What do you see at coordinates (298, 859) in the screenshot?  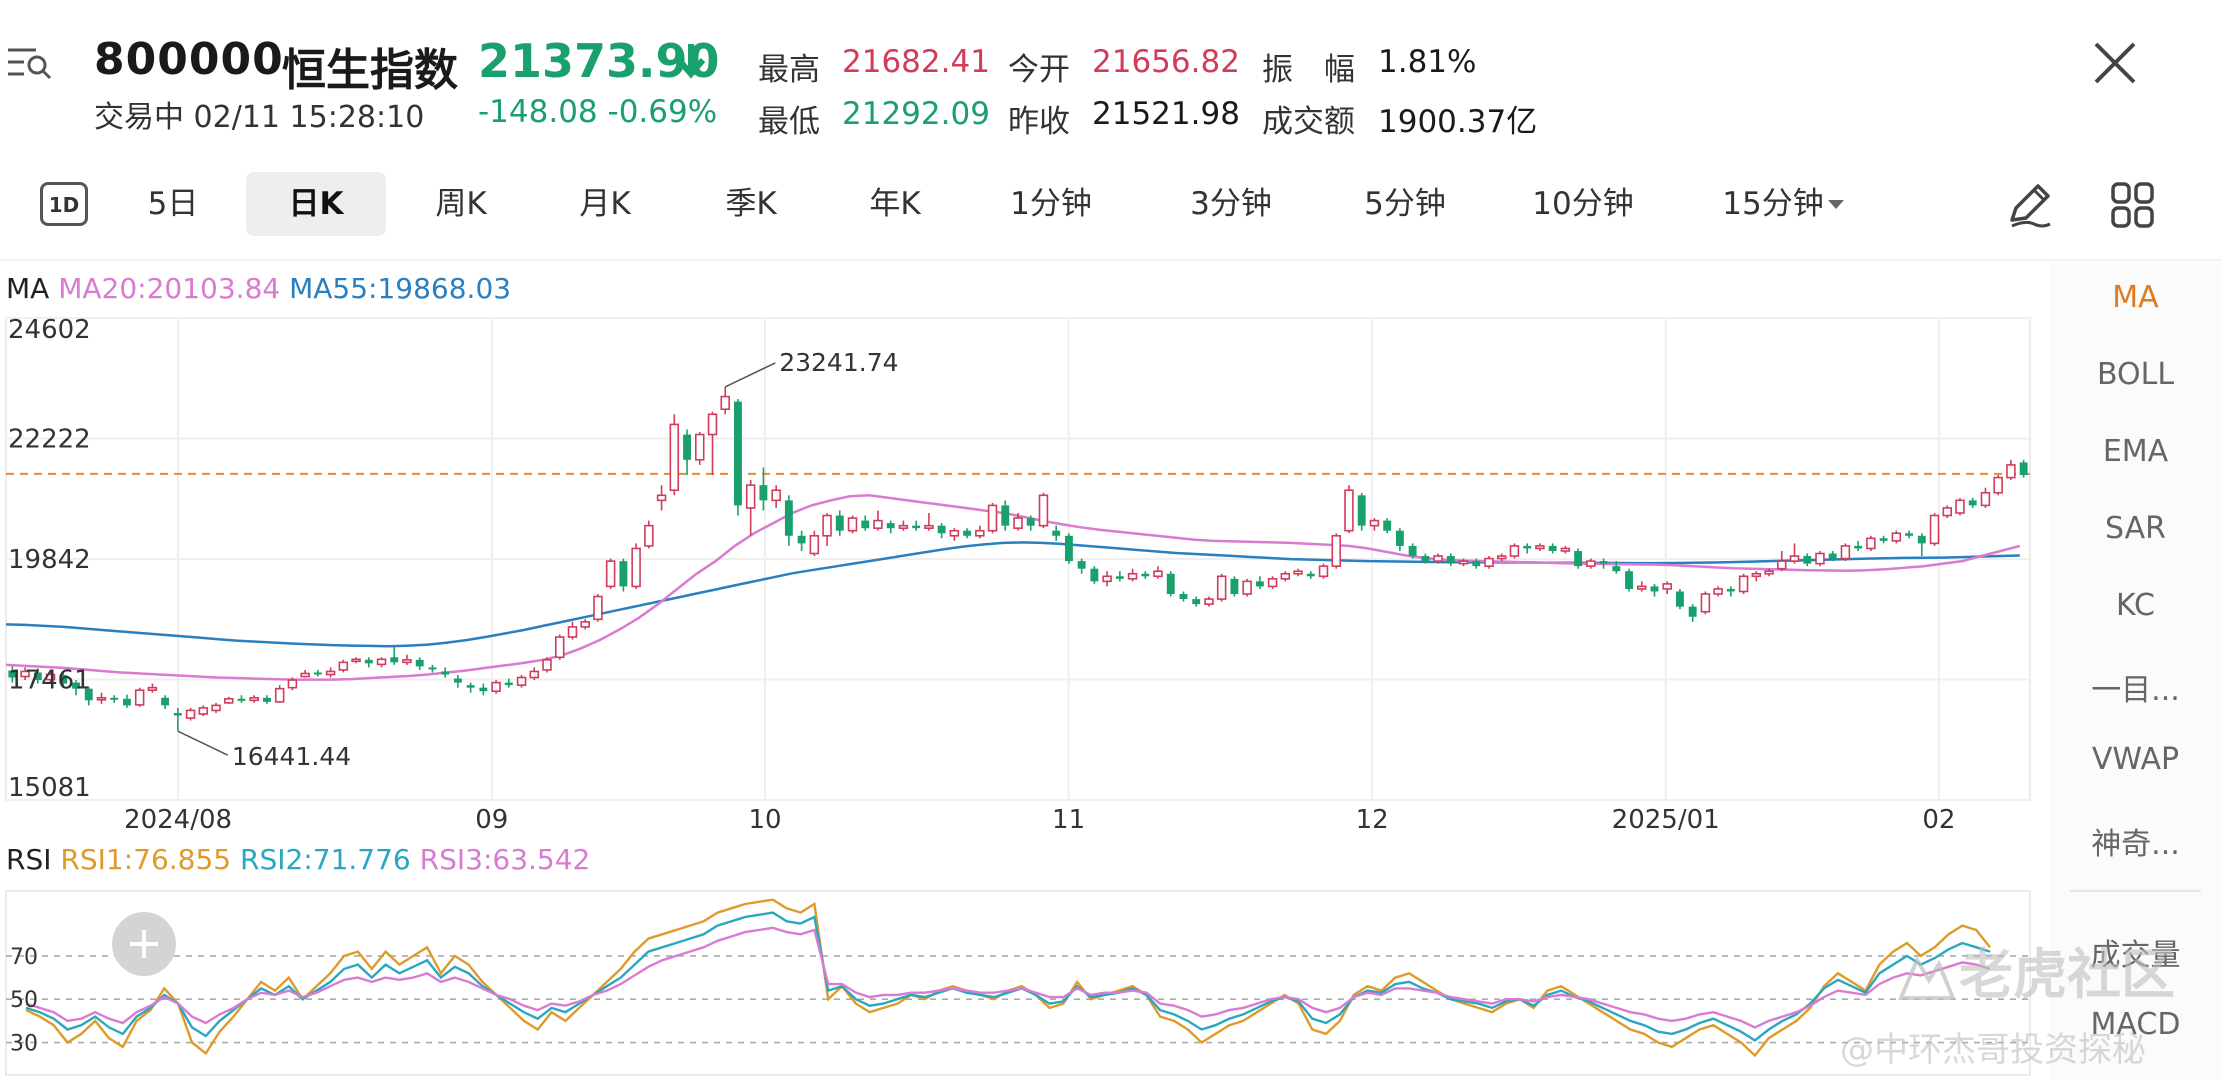 I see `rsi-legend: RSI RSI1:76.855 RSI2:71.776 RSI3:63.542` at bounding box center [298, 859].